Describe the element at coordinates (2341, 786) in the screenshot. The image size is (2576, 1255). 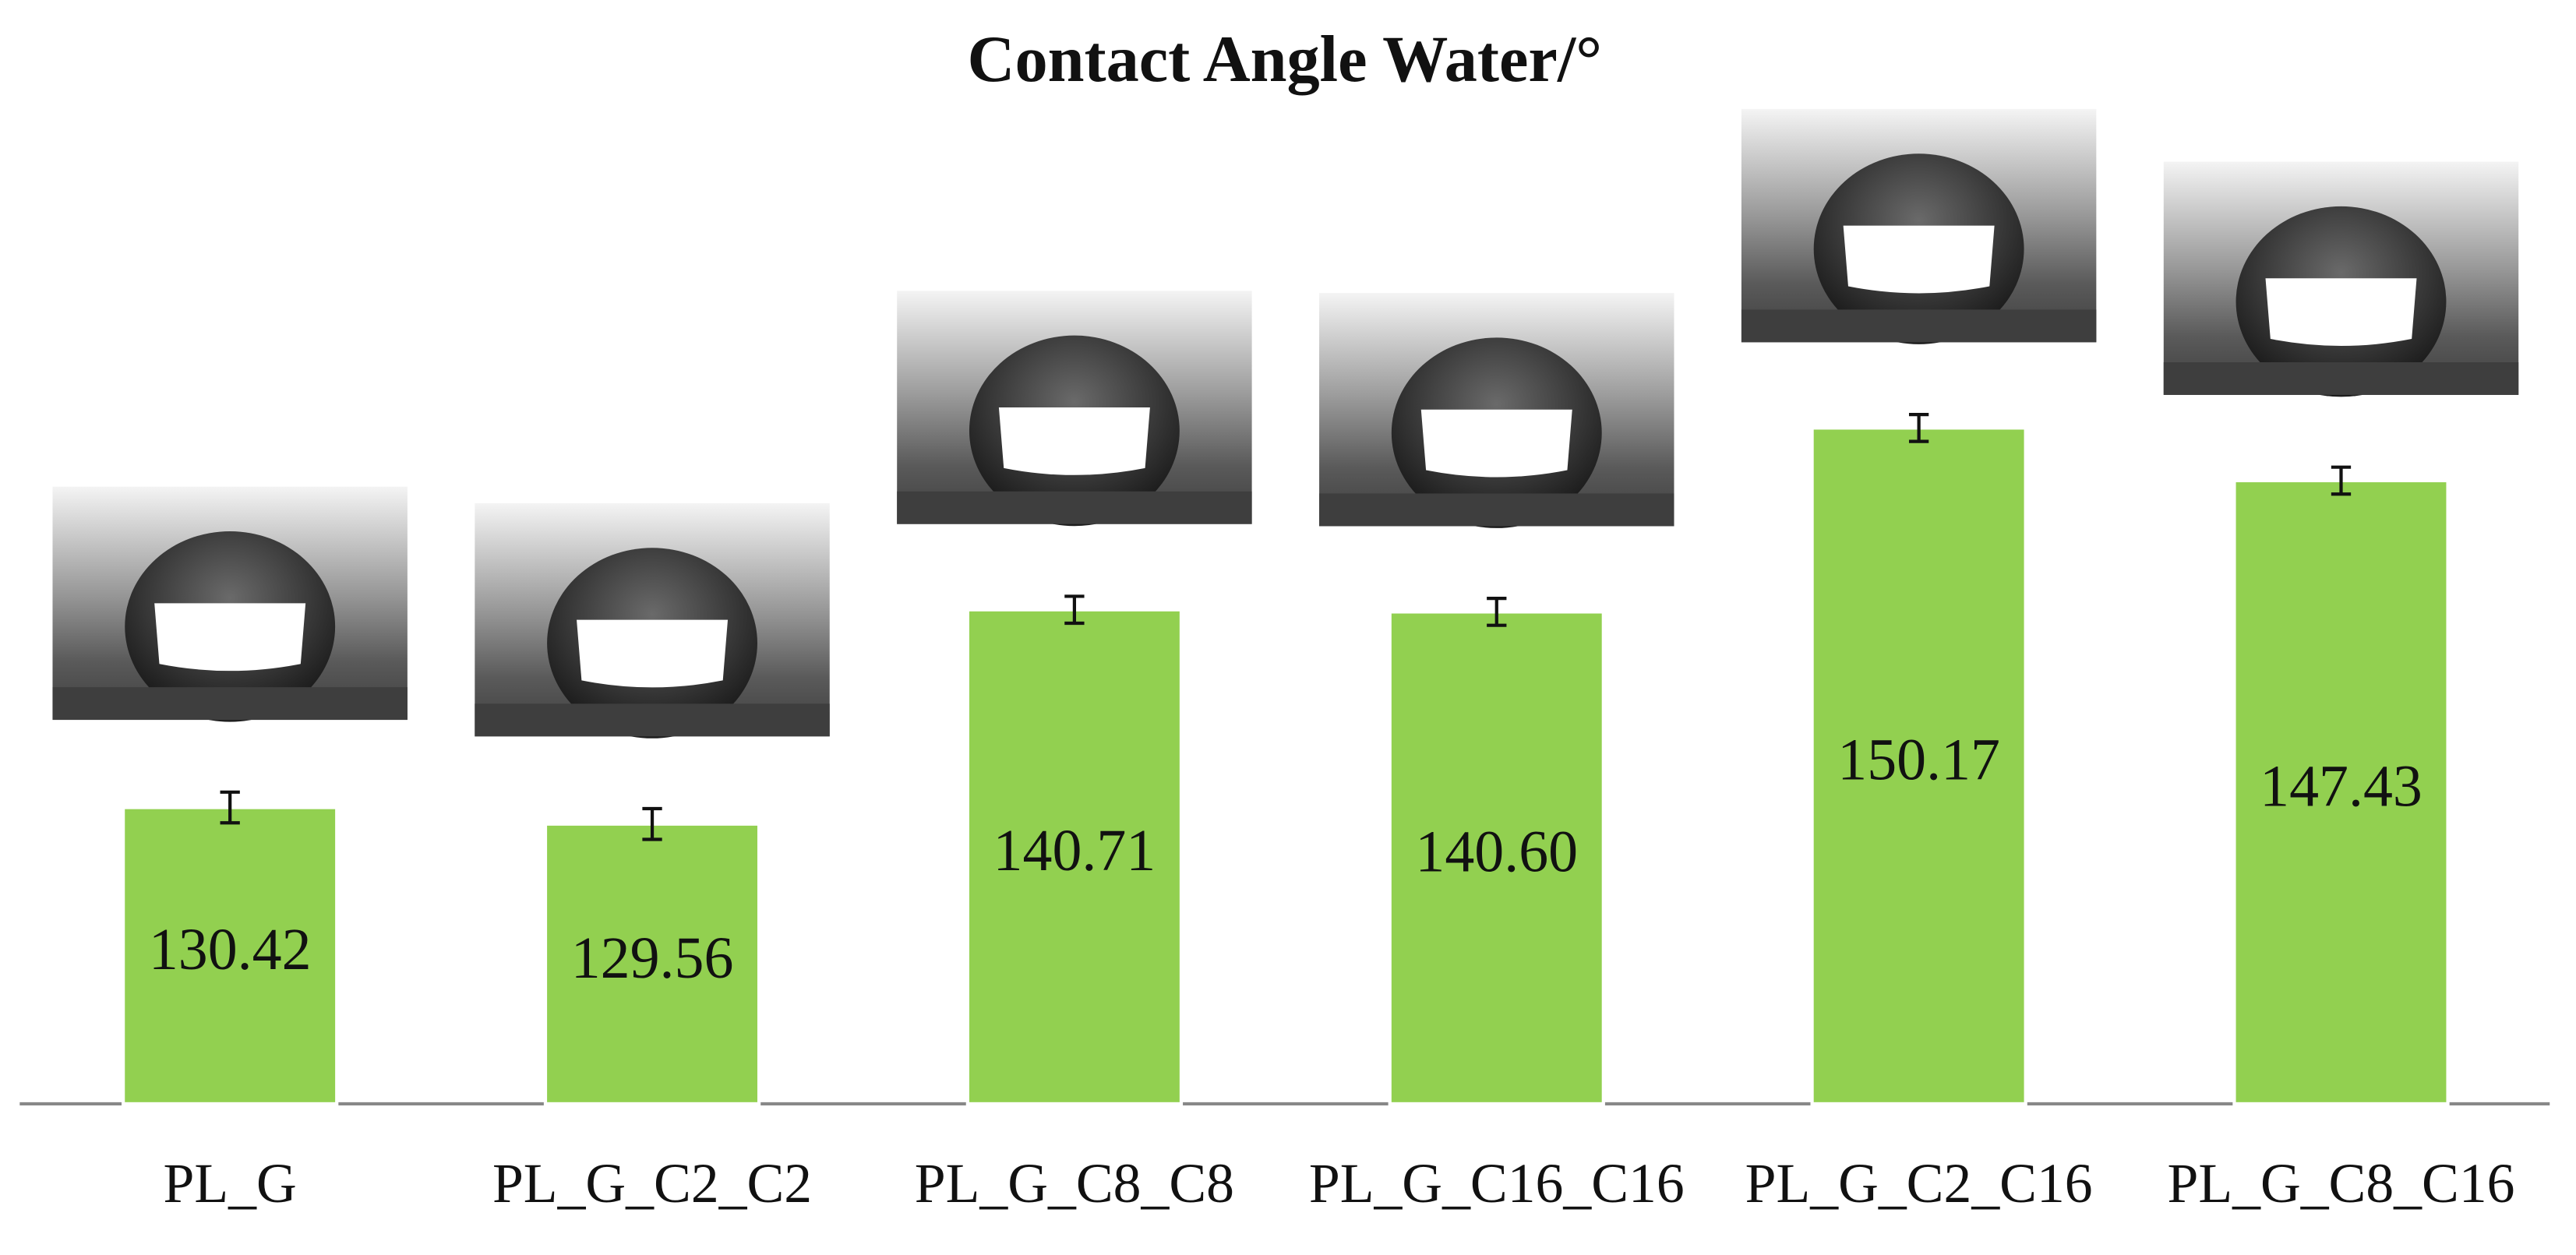
I see `value-label: 147.43` at that location.